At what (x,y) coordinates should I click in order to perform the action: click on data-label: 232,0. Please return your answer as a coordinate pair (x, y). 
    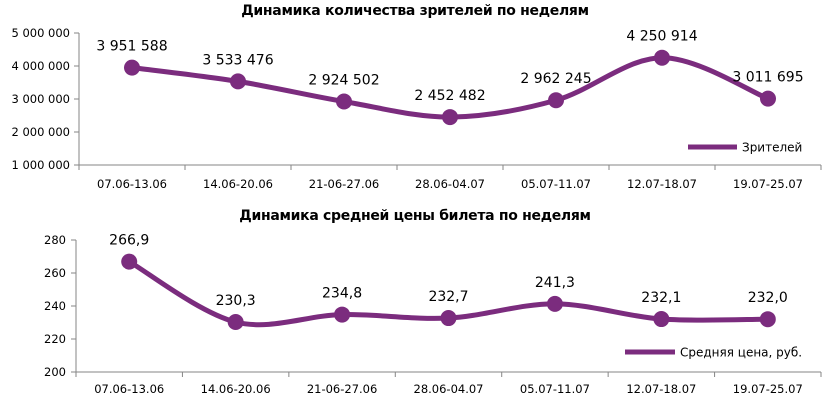
    Looking at the image, I should click on (768, 298).